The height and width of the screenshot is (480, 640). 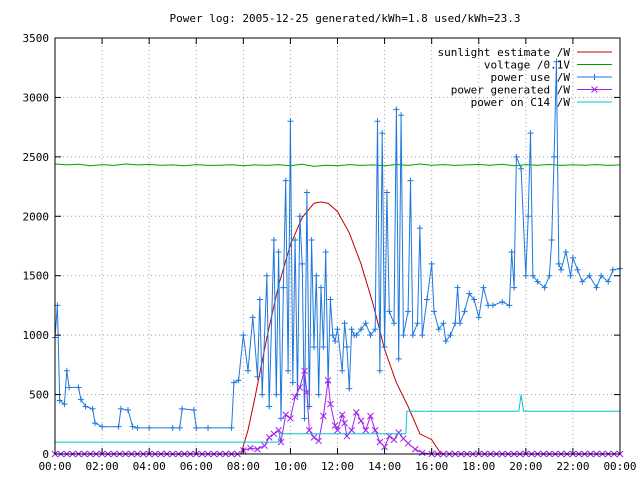 What do you see at coordinates (431, 466) in the screenshot?
I see `x-tick-label: 16:00` at bounding box center [431, 466].